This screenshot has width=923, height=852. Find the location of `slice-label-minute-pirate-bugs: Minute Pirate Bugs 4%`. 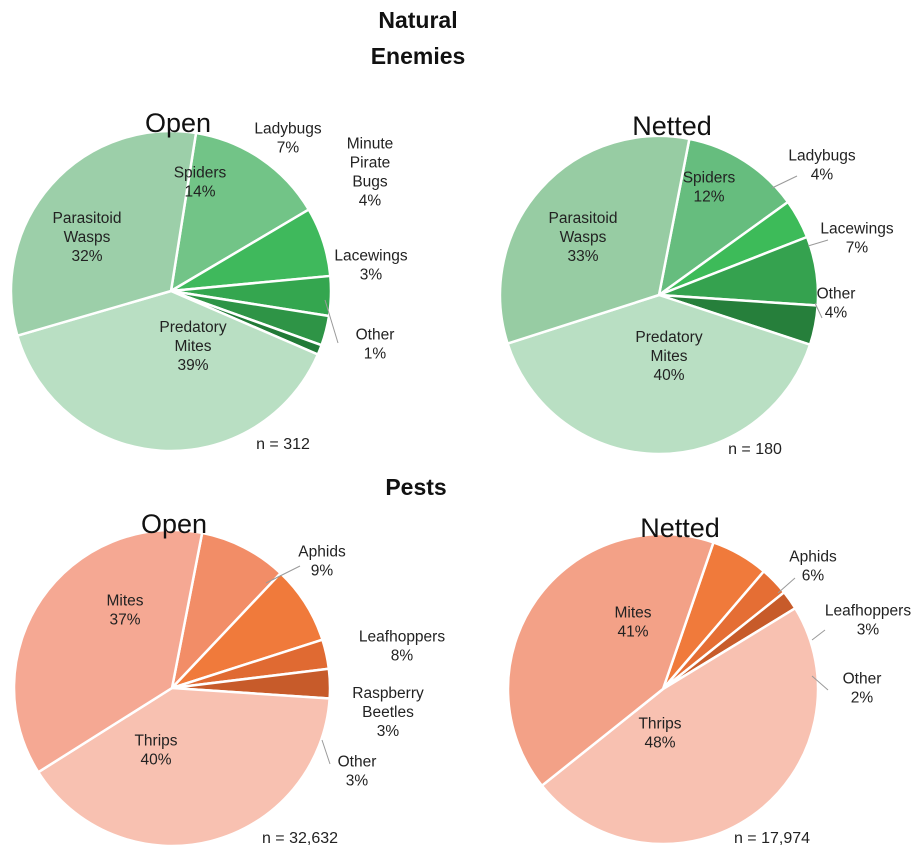

slice-label-minute-pirate-bugs: Minute Pirate Bugs 4% is located at coordinates (370, 173).